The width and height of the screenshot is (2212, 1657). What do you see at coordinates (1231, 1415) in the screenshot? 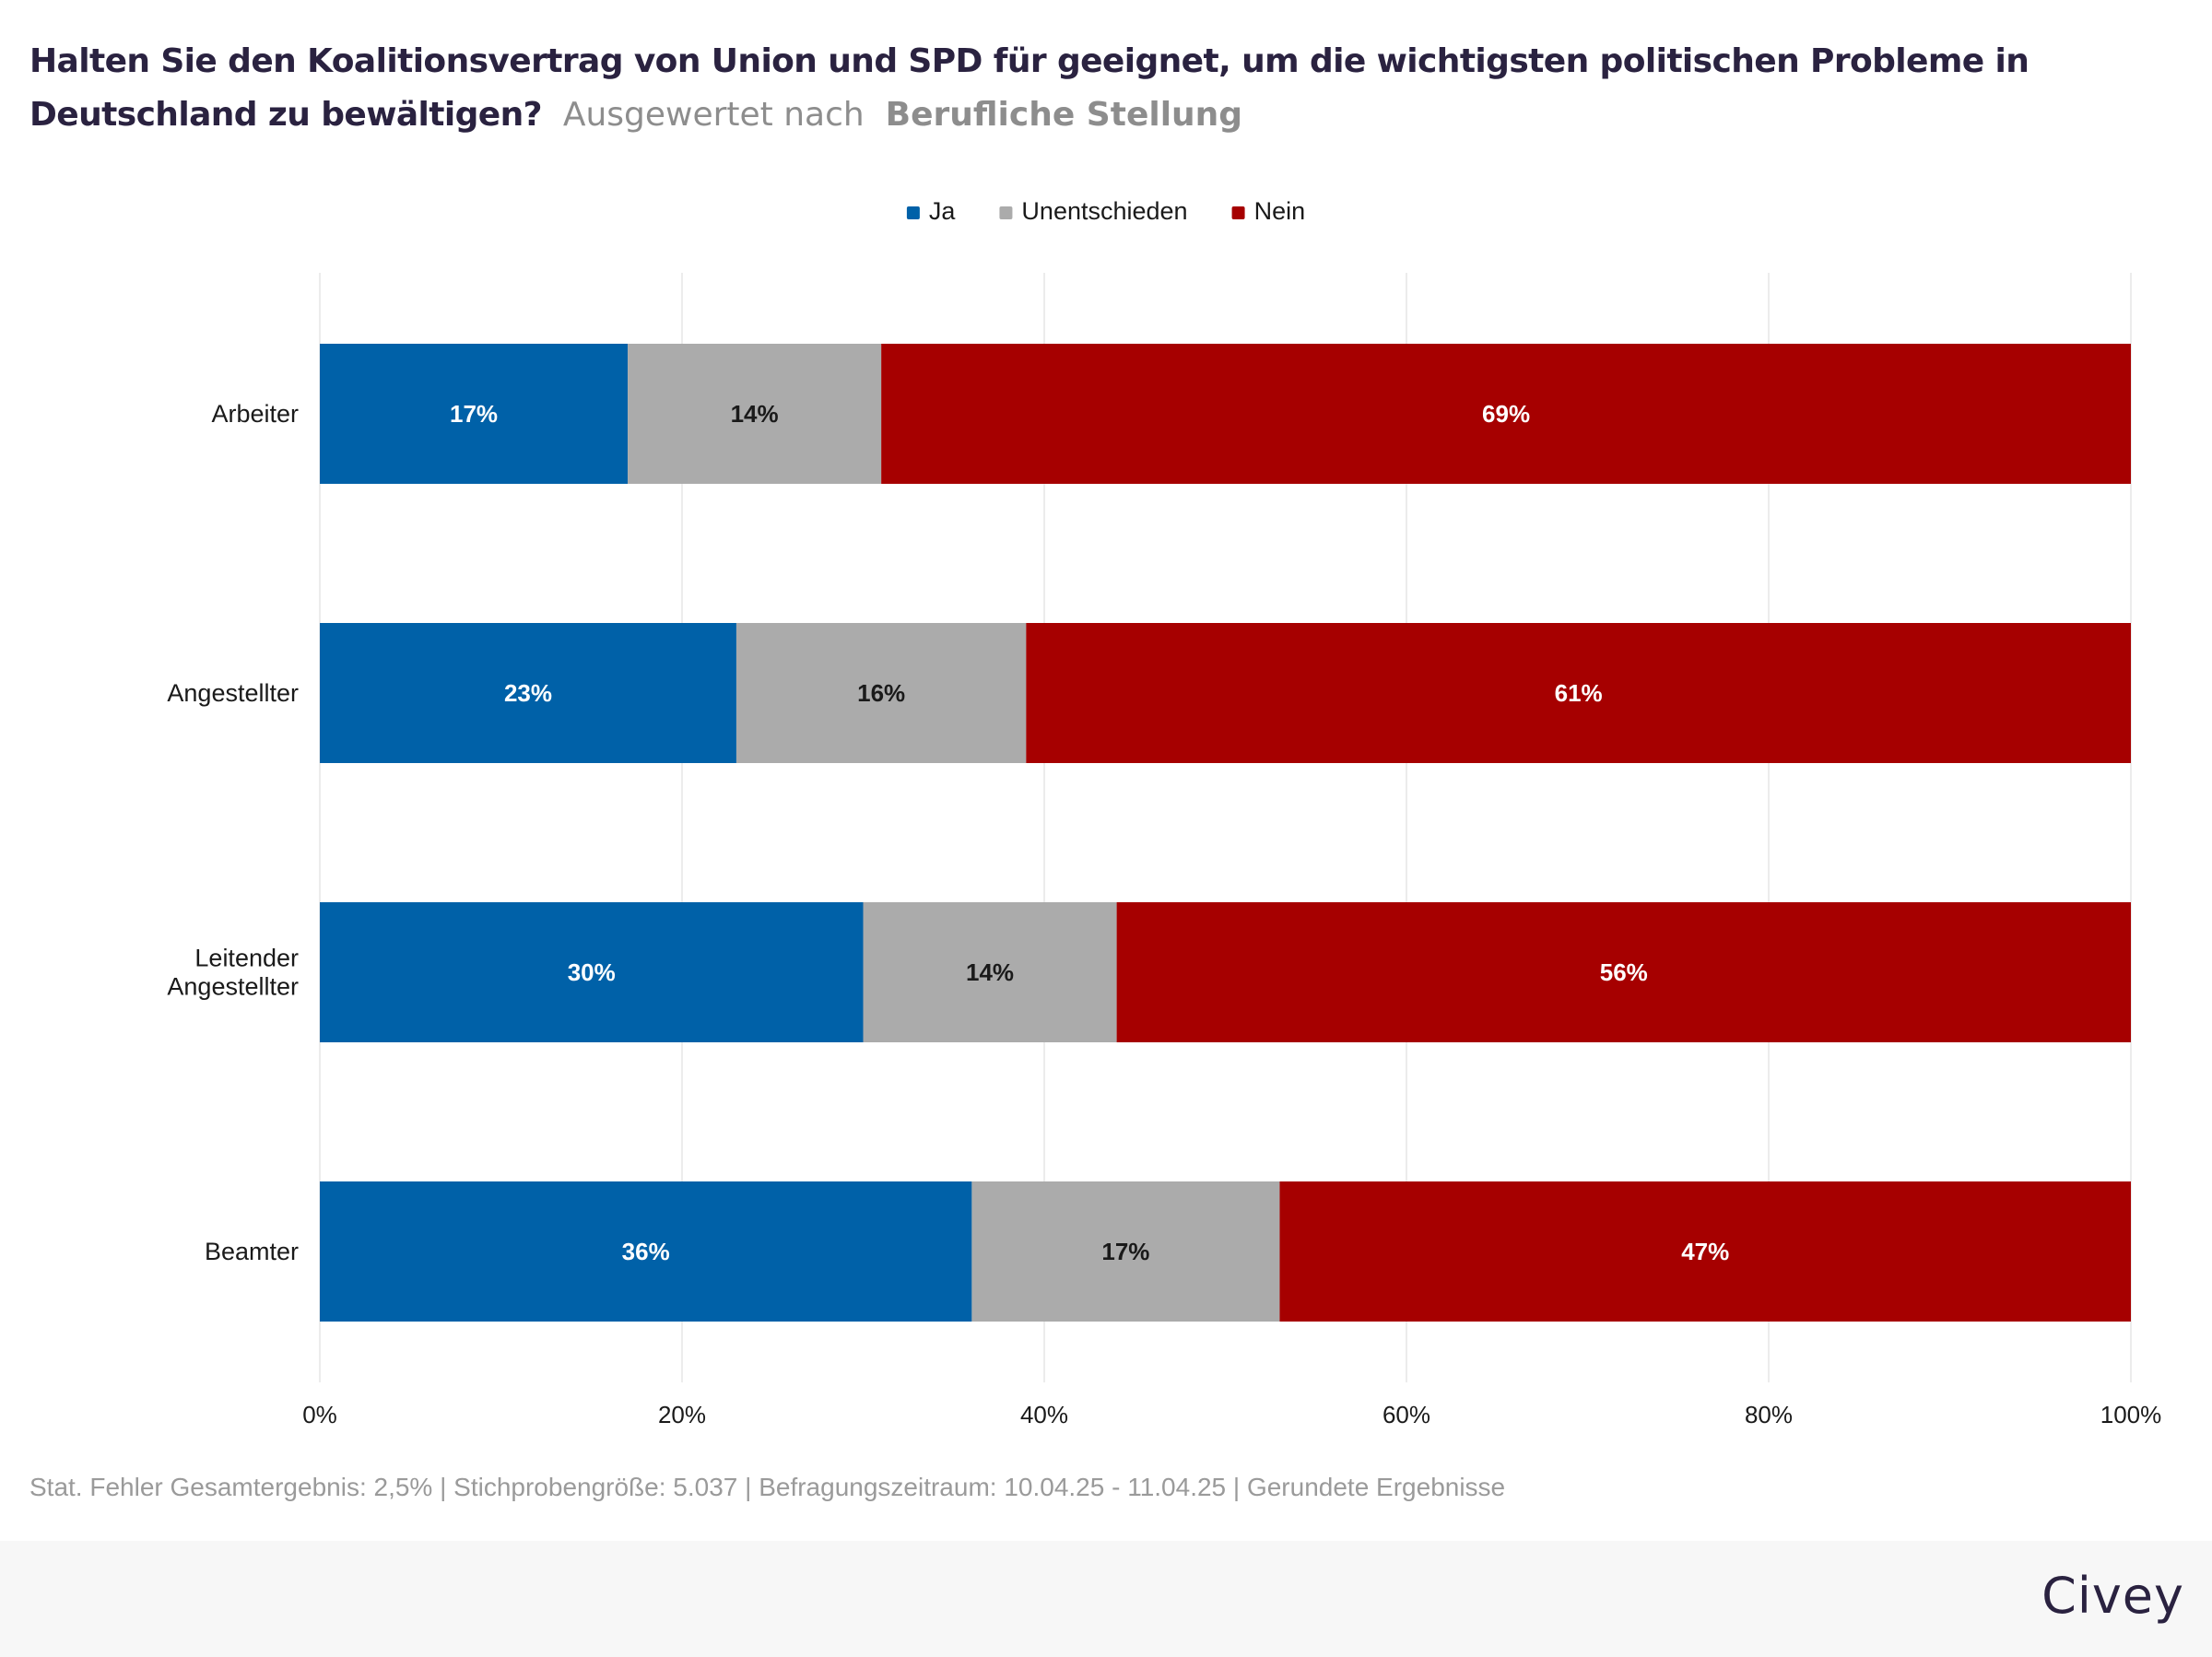
I see `x-axis-ticks: 0% 20% 40% 60% 80% 100%` at bounding box center [1231, 1415].